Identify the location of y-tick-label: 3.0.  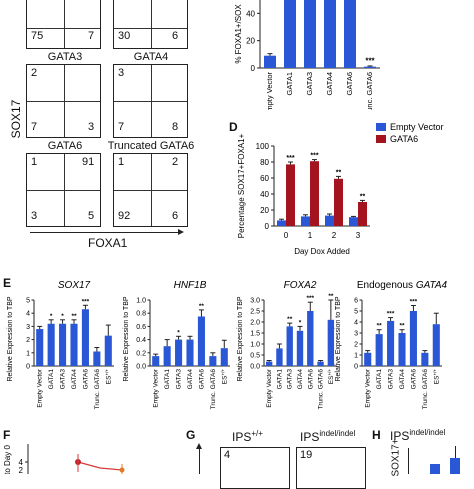
(255, 301).